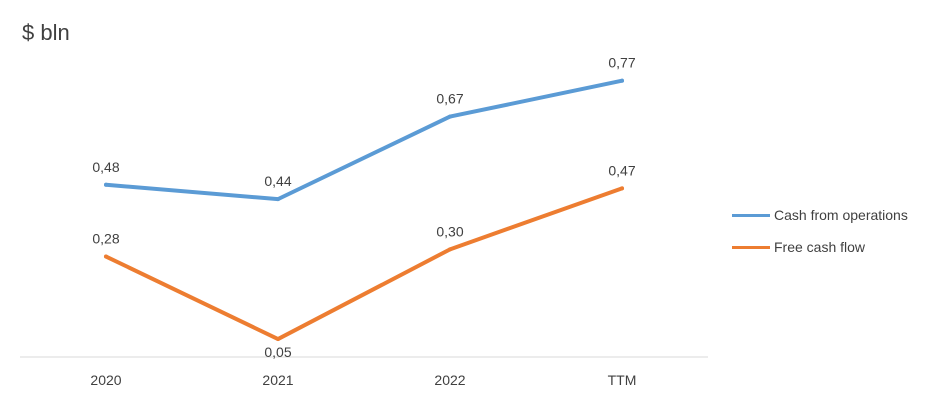  I want to click on legend-swatch-free-cash-flow, so click(751, 247).